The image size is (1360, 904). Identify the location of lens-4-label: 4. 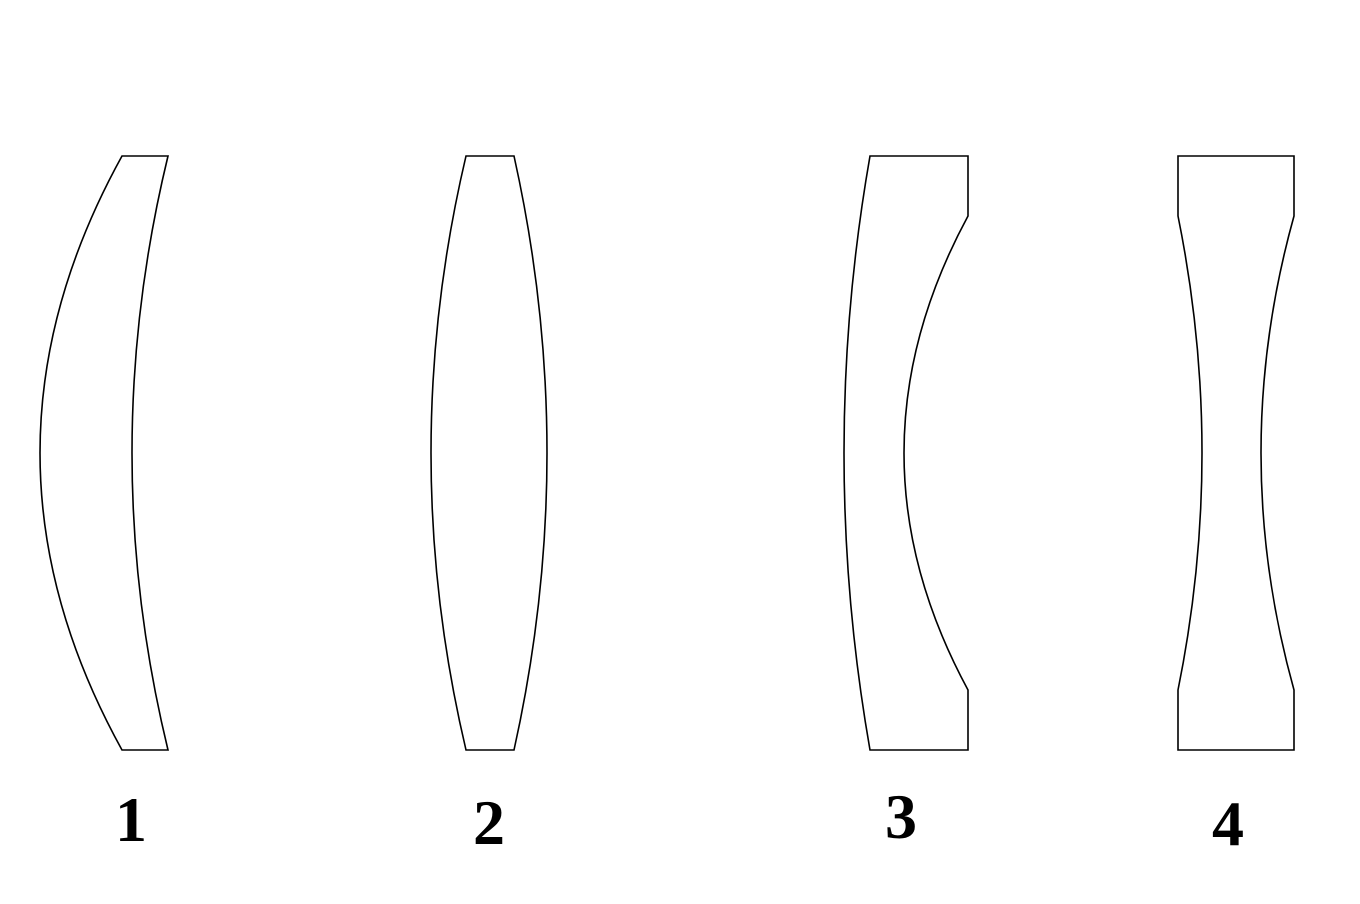
(1228, 823).